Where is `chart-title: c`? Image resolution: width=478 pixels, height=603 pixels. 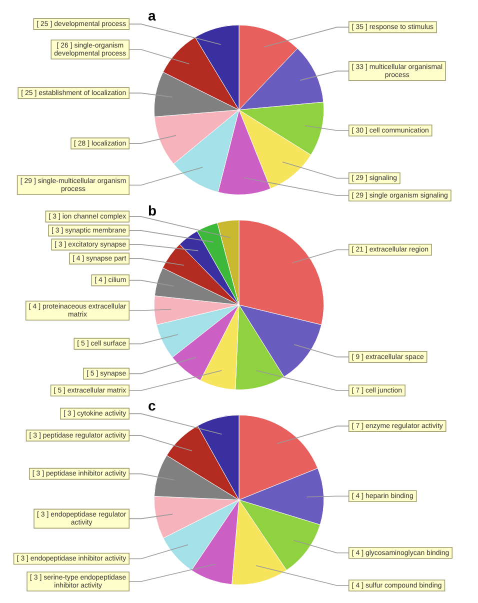 chart-title: c is located at coordinates (152, 405).